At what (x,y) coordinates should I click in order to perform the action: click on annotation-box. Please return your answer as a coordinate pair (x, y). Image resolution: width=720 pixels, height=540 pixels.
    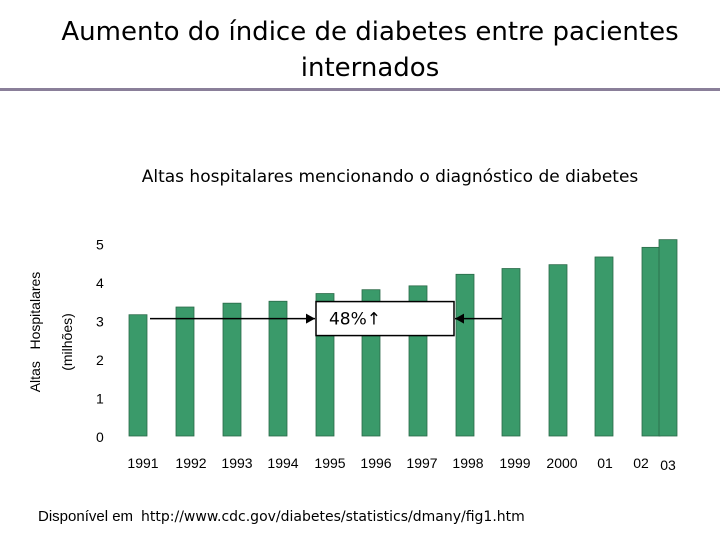
    Looking at the image, I should click on (385, 318).